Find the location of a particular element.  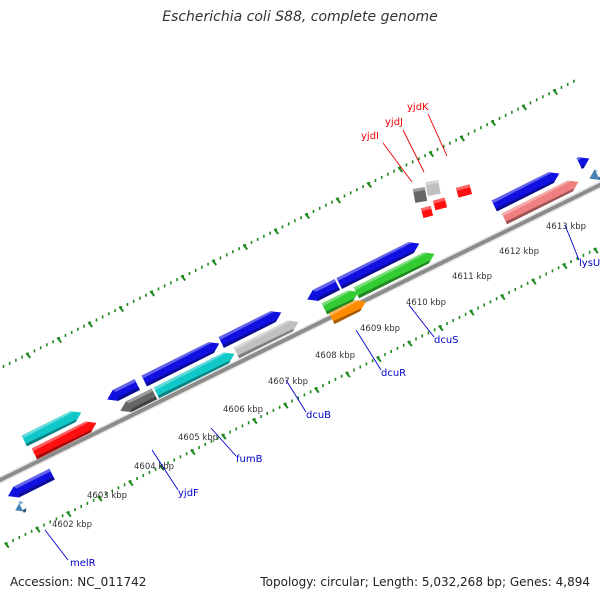

gene-cyan-left is located at coordinates (51, 429).